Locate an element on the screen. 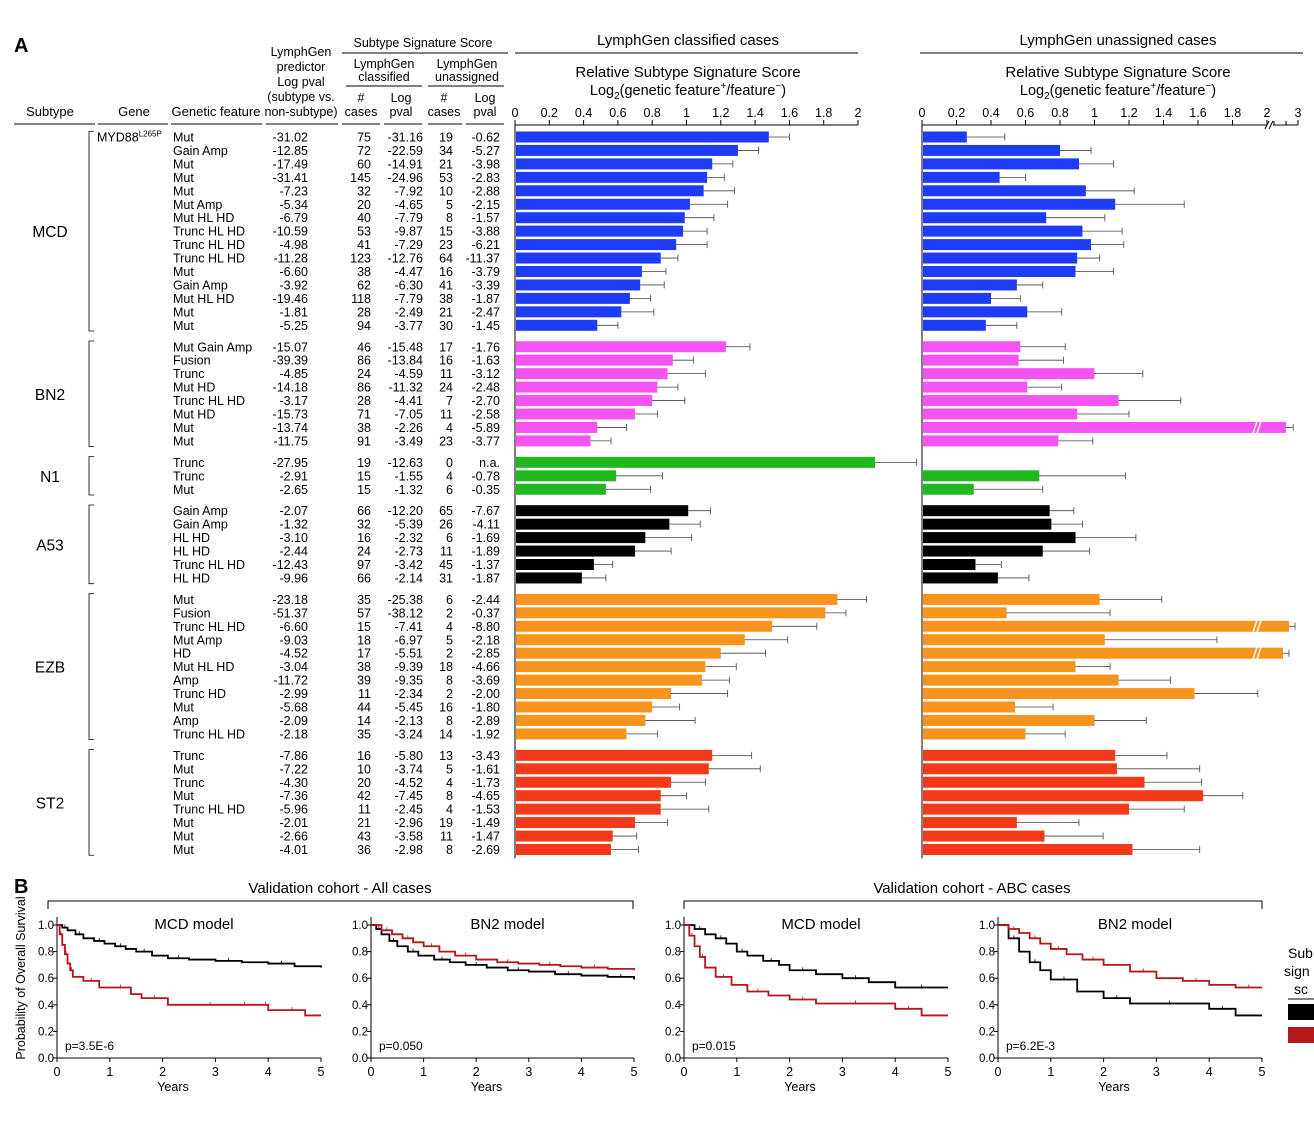  km-x-tick-label: 1 is located at coordinates (736, 1072).